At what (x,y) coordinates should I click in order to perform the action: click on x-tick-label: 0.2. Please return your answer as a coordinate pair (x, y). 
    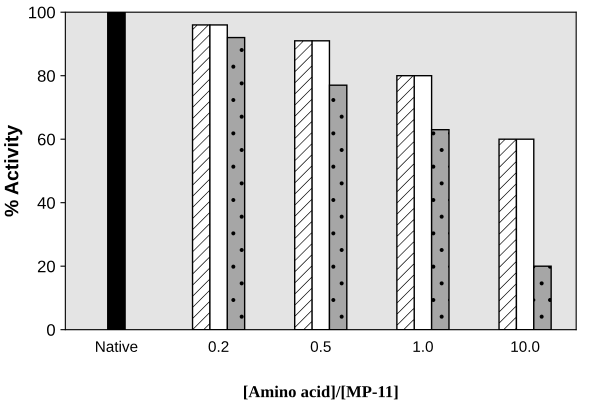
    Looking at the image, I should click on (218, 346).